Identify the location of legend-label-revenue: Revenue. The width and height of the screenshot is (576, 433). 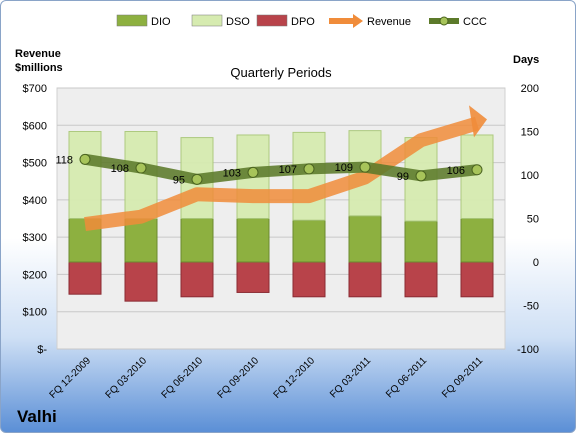
(389, 22).